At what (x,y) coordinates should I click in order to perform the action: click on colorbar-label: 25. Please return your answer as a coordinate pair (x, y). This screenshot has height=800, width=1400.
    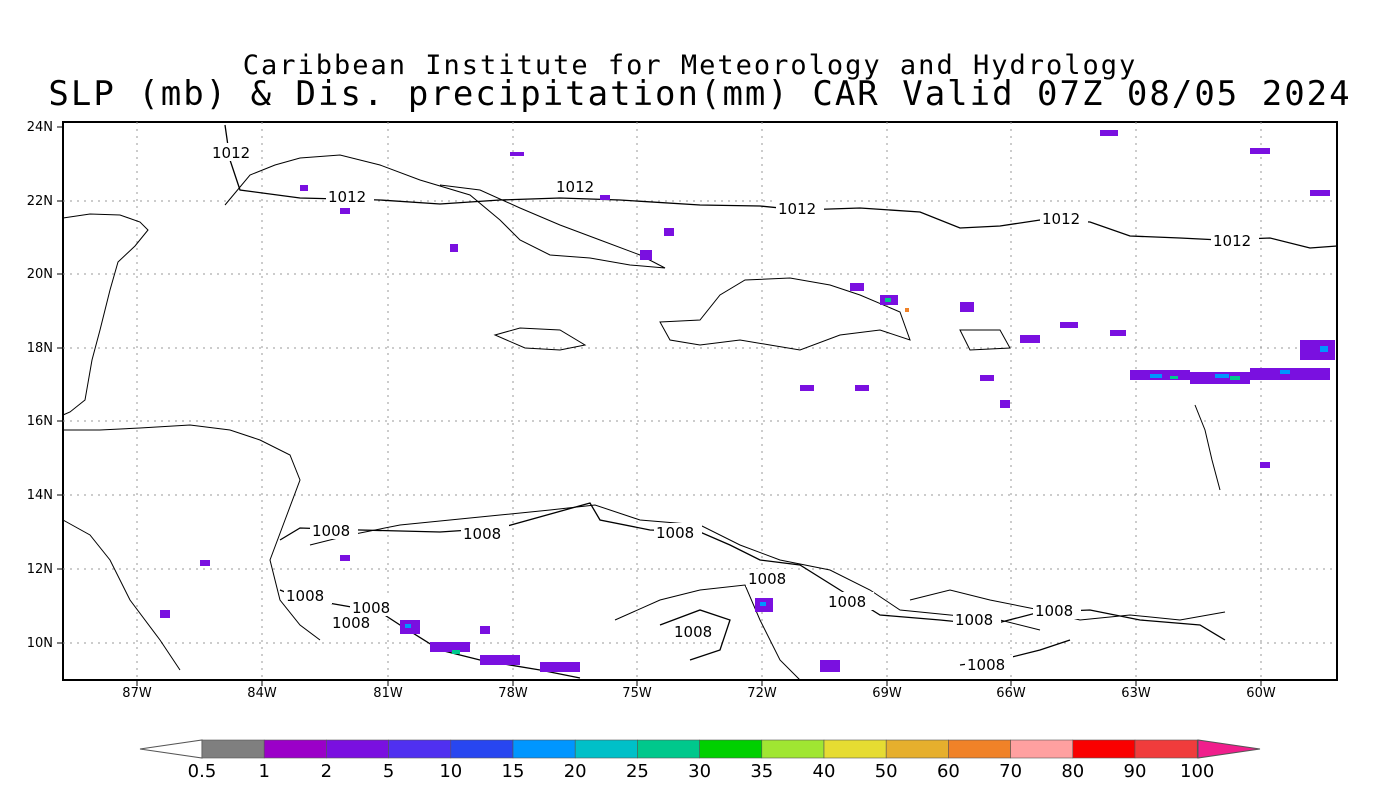
    Looking at the image, I should click on (637, 771).